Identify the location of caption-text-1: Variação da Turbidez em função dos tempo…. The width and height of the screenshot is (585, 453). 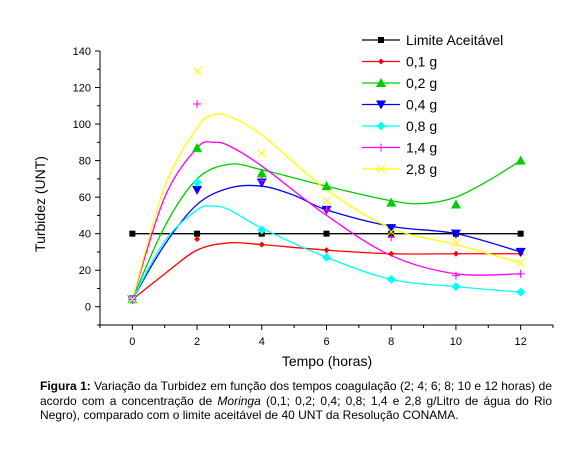
(296, 393).